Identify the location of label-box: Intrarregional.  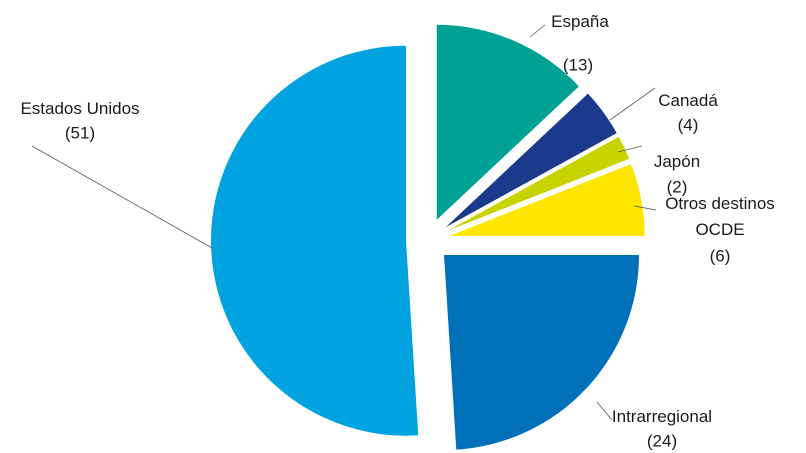
(662, 416).